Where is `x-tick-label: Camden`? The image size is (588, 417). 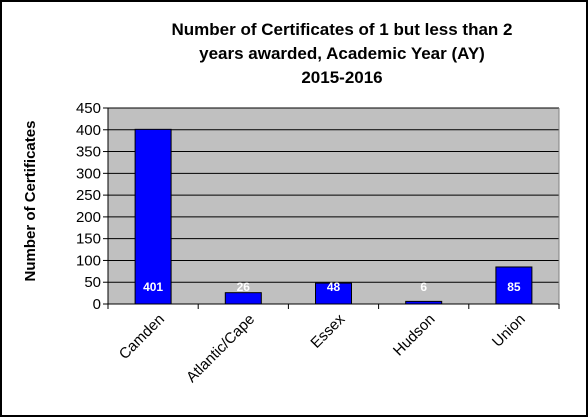 x-tick-label: Camden is located at coordinates (142, 337).